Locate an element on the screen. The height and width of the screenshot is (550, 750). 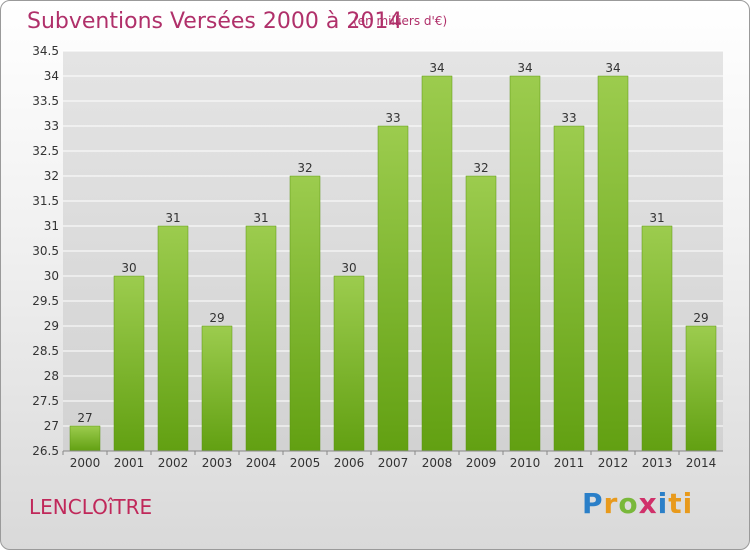
y-tick-label: 30.5 is located at coordinates (45, 251).